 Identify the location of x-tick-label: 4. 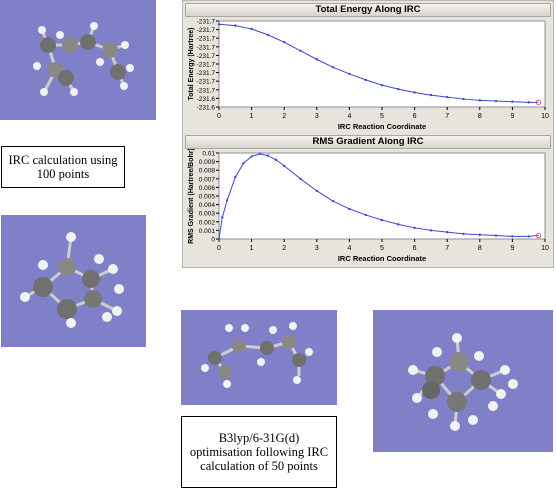
(349, 116).